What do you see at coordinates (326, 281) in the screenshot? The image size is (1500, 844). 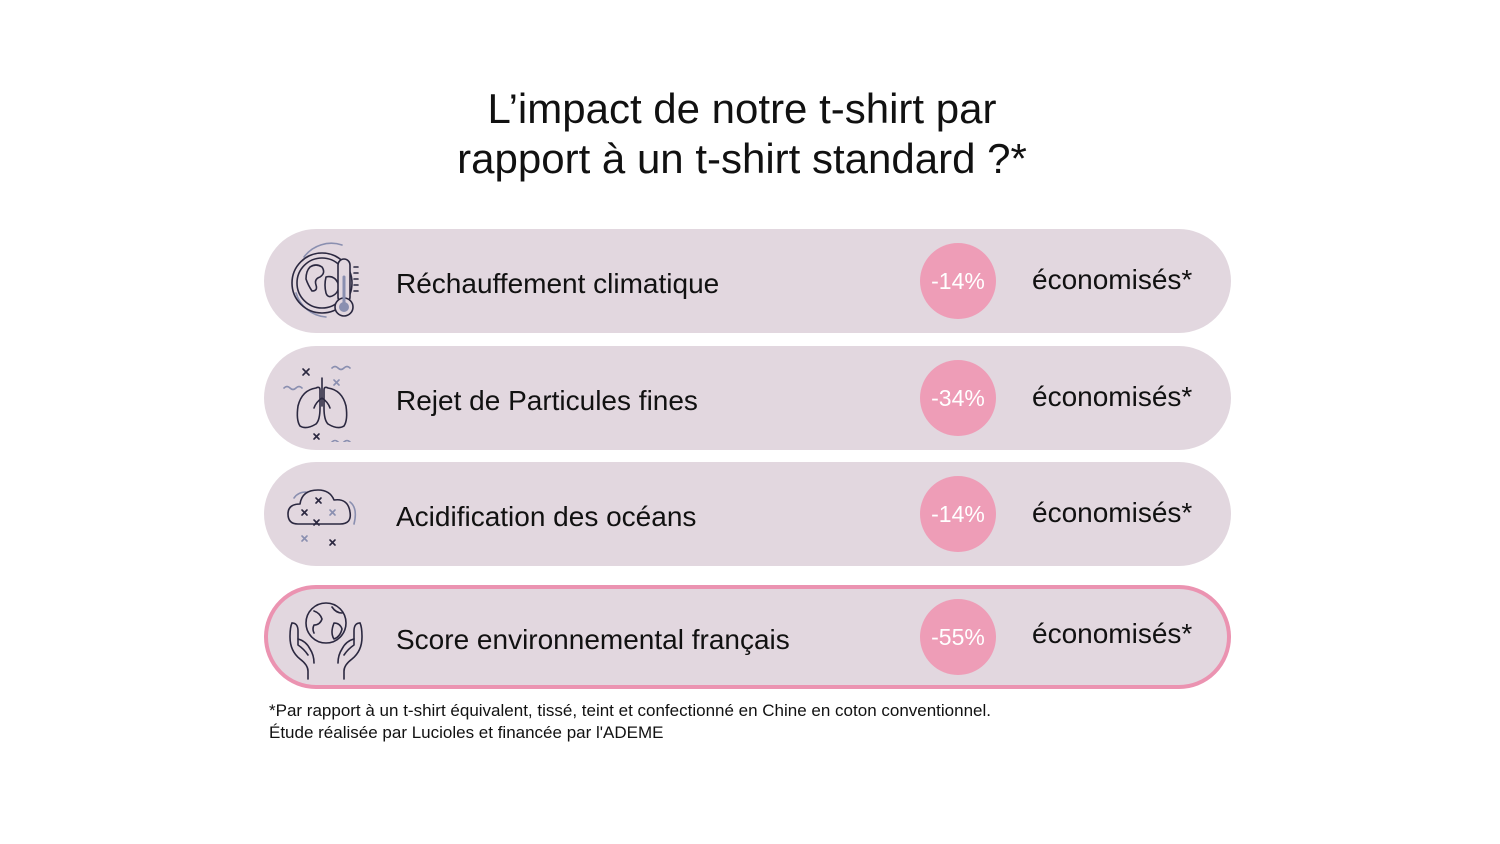 I see `globe-thermometer-icon` at bounding box center [326, 281].